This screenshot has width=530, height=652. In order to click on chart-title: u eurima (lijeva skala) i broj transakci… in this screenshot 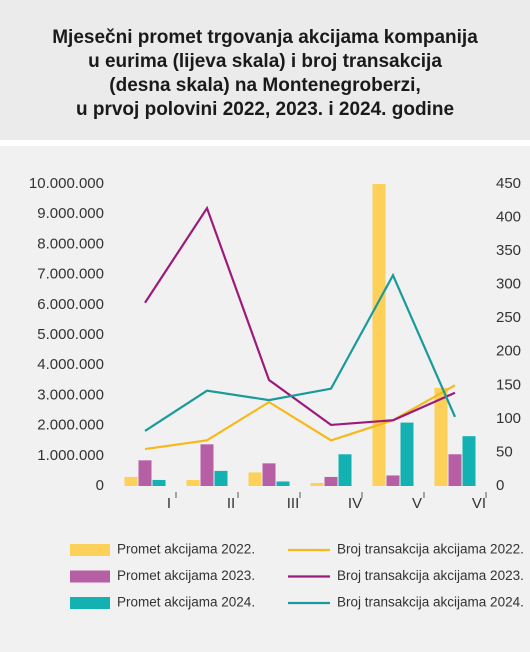, I will do `click(265, 61)`.